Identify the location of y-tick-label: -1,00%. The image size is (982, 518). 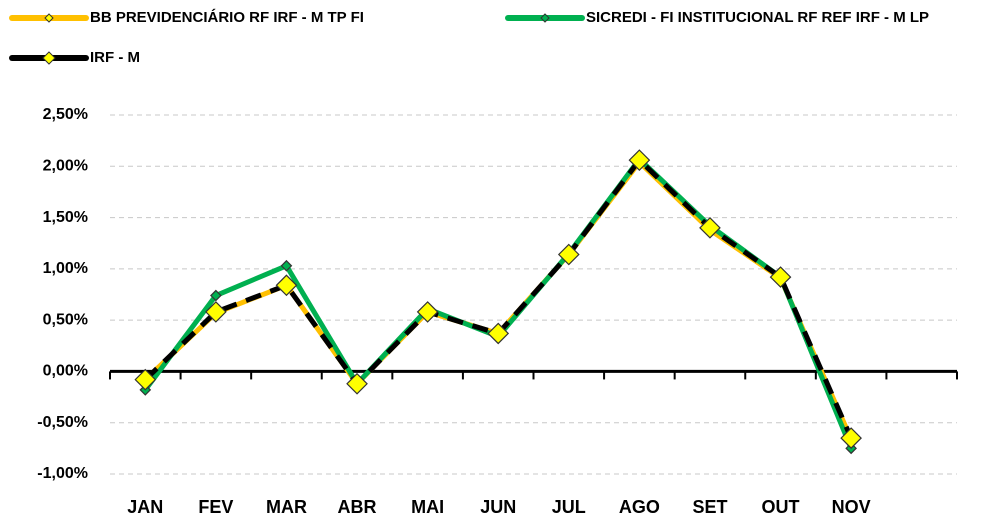
(62, 473).